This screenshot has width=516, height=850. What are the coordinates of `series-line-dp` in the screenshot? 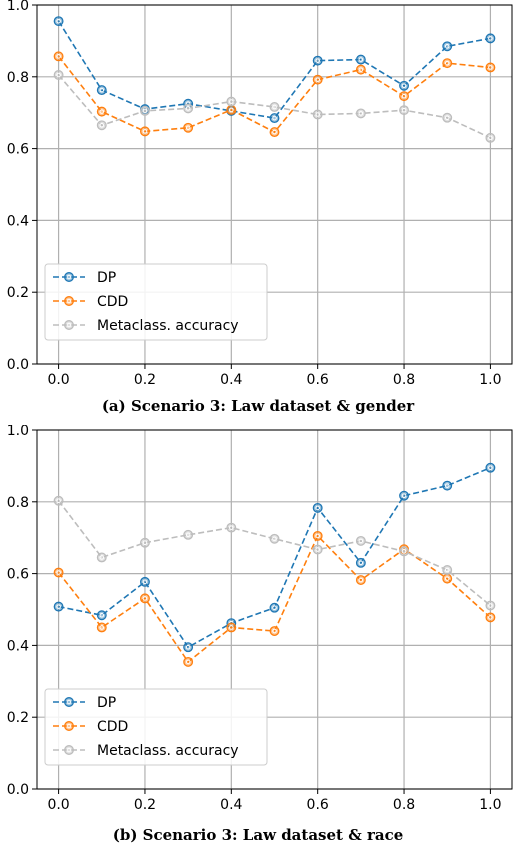 It's located at (274, 69).